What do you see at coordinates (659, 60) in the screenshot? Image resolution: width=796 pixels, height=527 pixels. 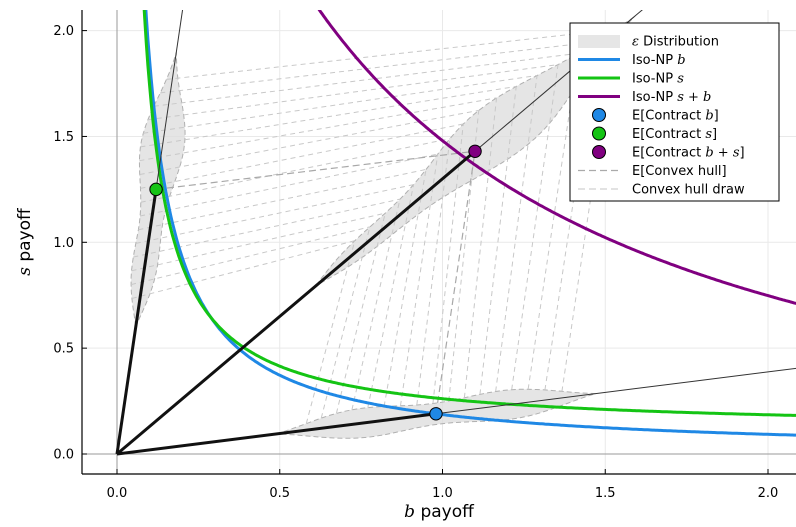 I see `legend-label: Iso-NP b` at bounding box center [659, 60].